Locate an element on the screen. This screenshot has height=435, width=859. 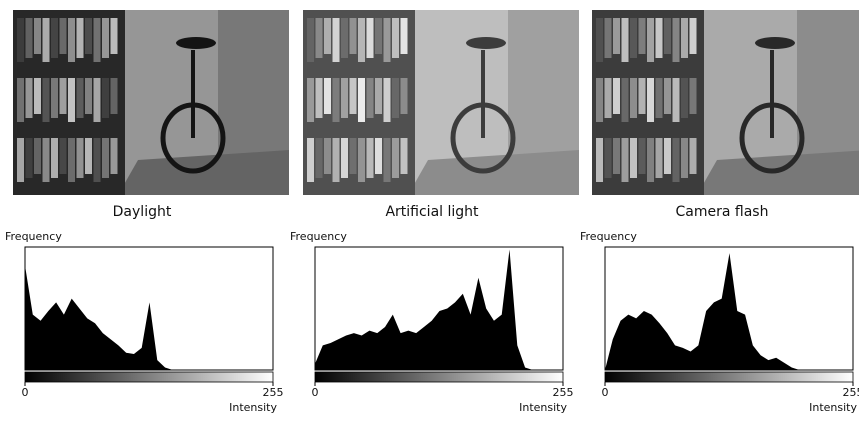
caption: Artificial light is located at coordinates (432, 212).